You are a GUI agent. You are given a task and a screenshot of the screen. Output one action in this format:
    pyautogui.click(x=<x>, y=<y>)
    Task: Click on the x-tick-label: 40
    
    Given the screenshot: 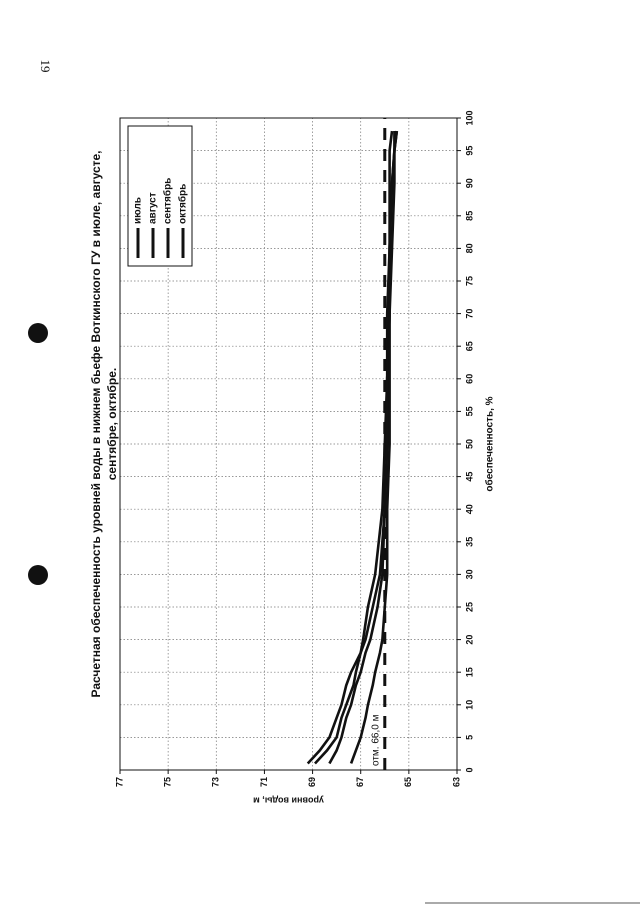 What is the action you would take?
    pyautogui.click(x=469, y=509)
    